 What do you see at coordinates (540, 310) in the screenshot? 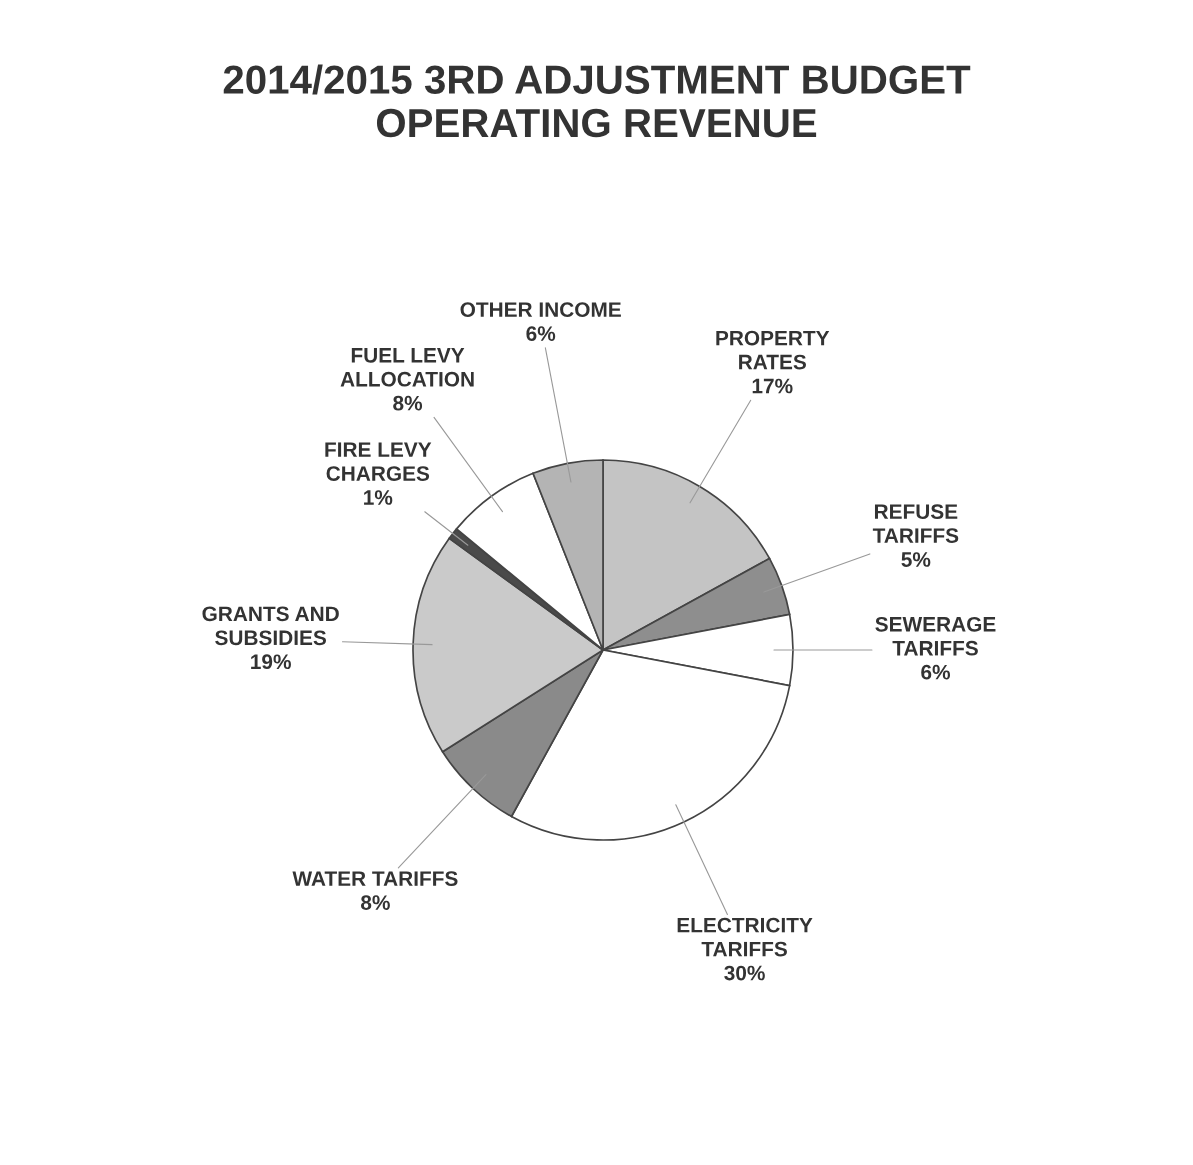
I see `slice-label: OTHER INCOME` at bounding box center [540, 310].